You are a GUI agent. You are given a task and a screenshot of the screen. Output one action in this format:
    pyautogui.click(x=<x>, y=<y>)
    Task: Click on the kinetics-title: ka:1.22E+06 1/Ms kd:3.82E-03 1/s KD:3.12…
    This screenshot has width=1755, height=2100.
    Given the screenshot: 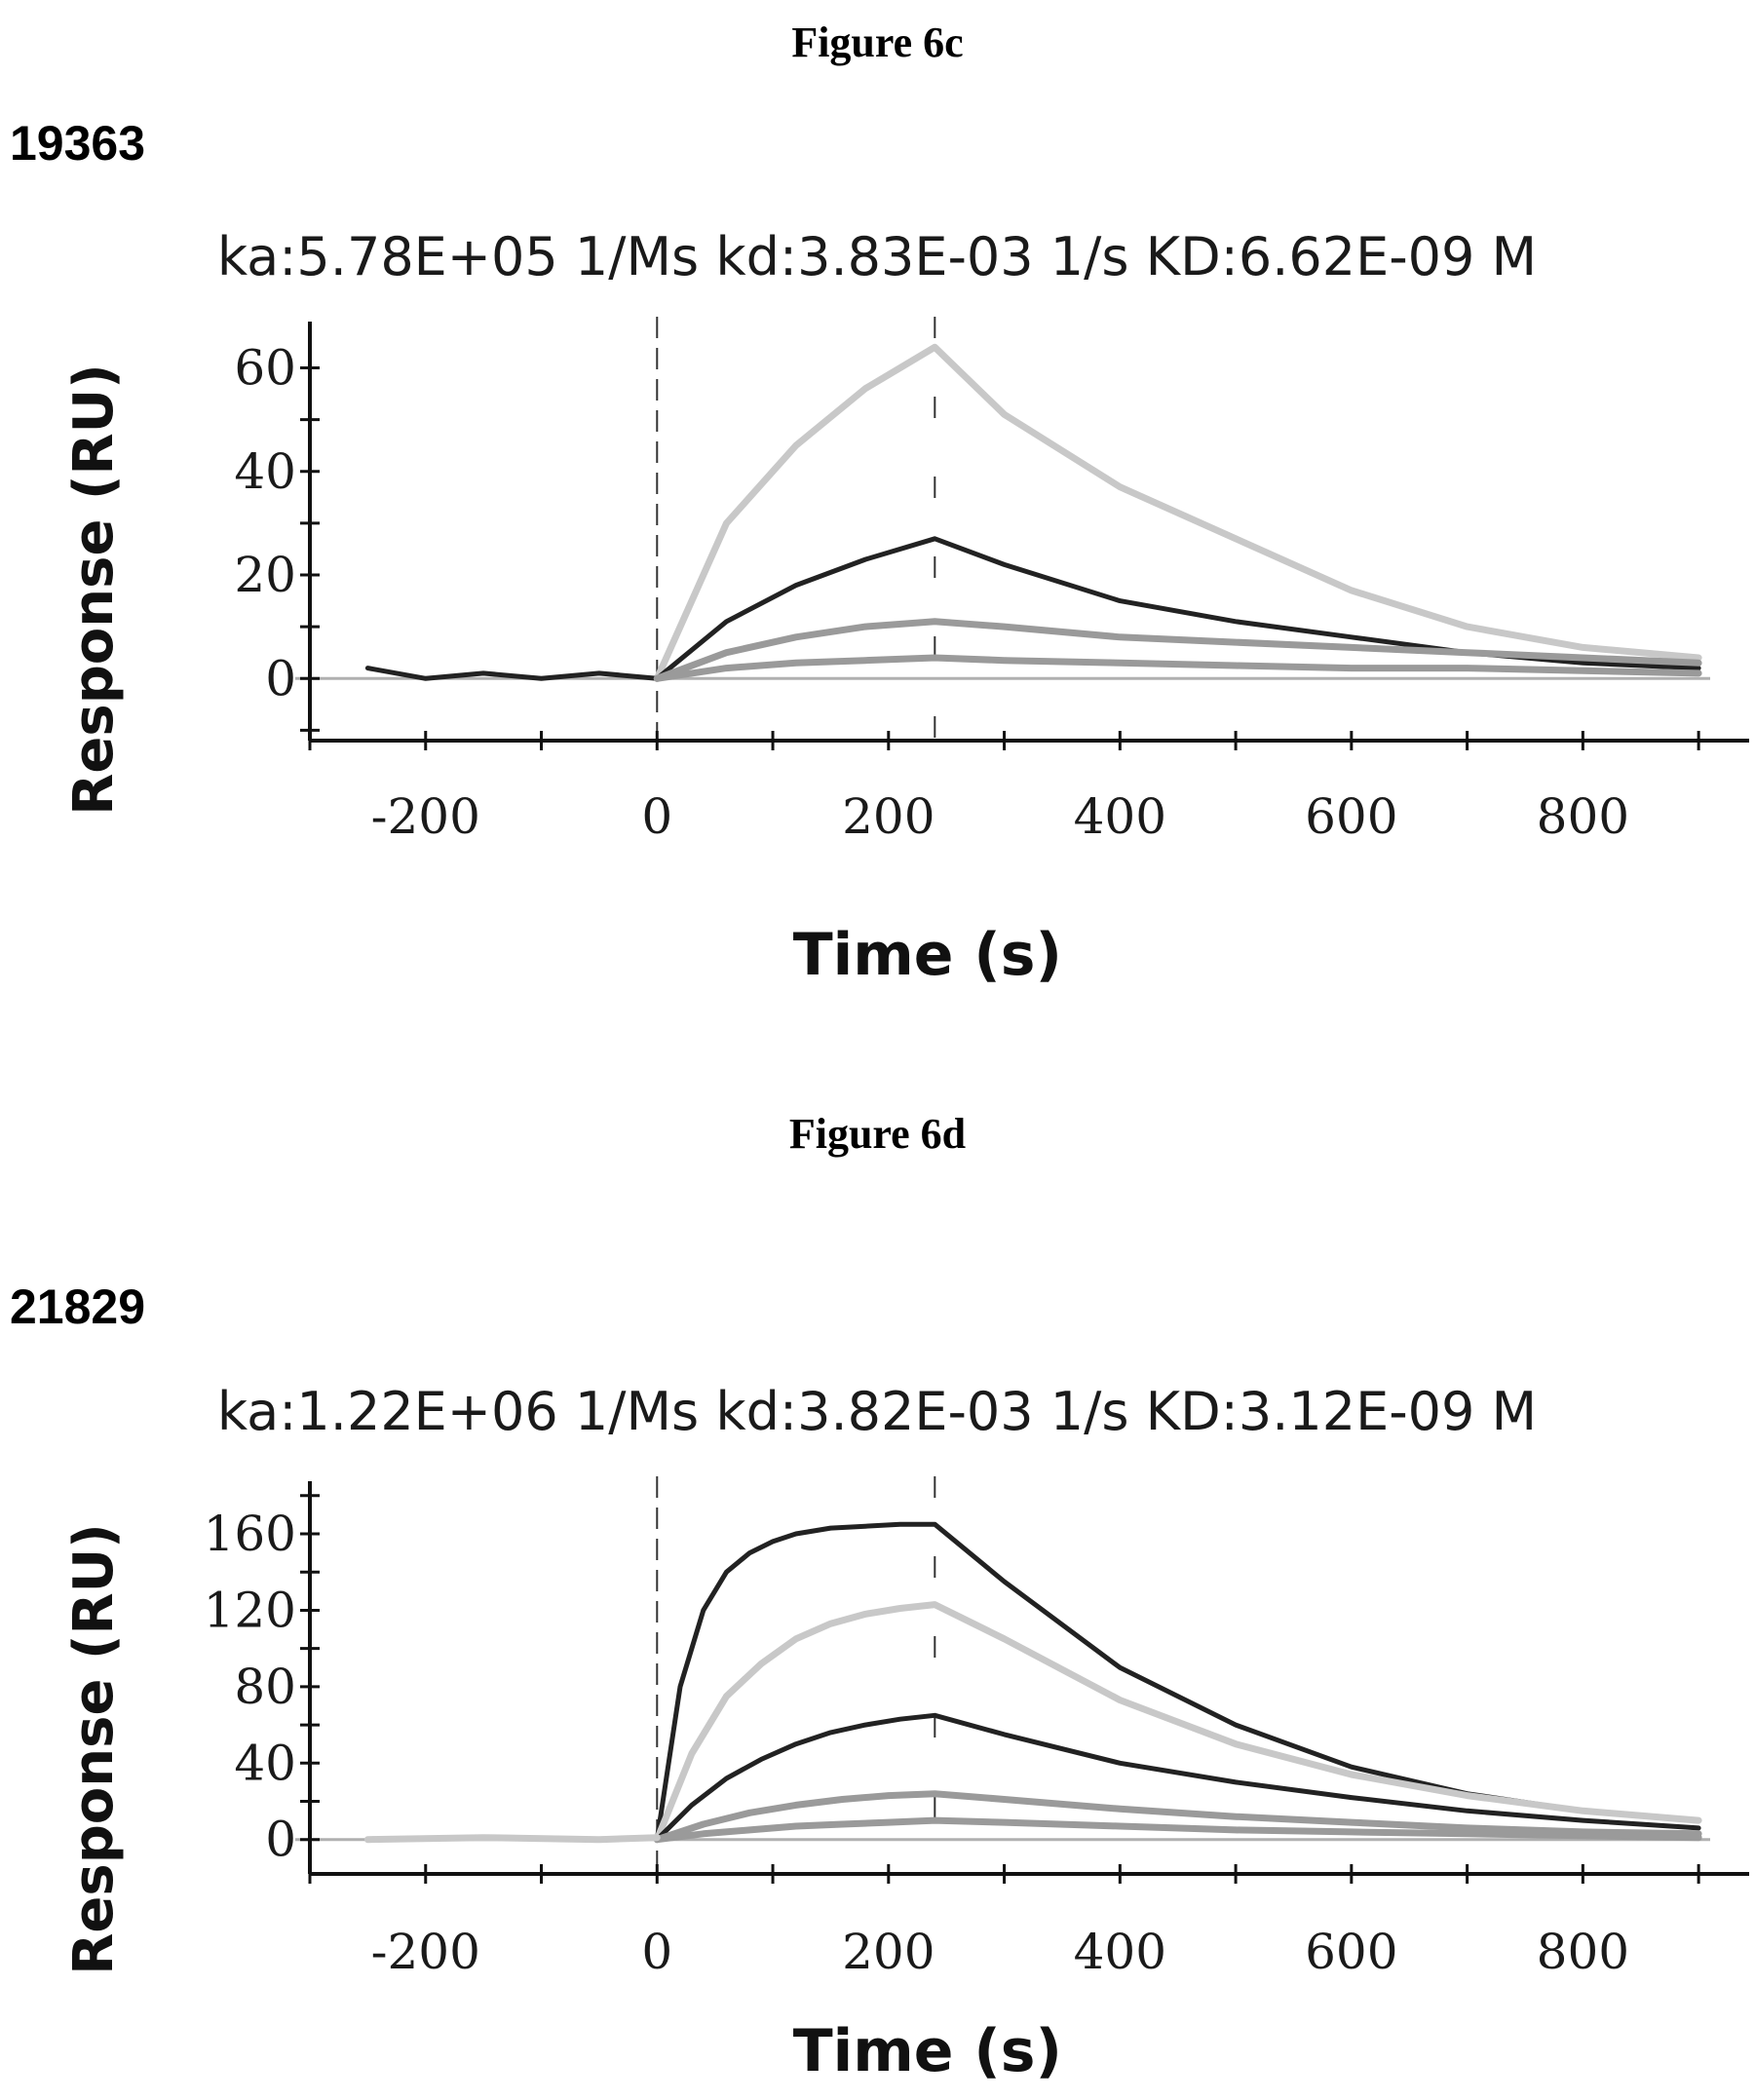 What is the action you would take?
    pyautogui.click(x=877, y=1411)
    